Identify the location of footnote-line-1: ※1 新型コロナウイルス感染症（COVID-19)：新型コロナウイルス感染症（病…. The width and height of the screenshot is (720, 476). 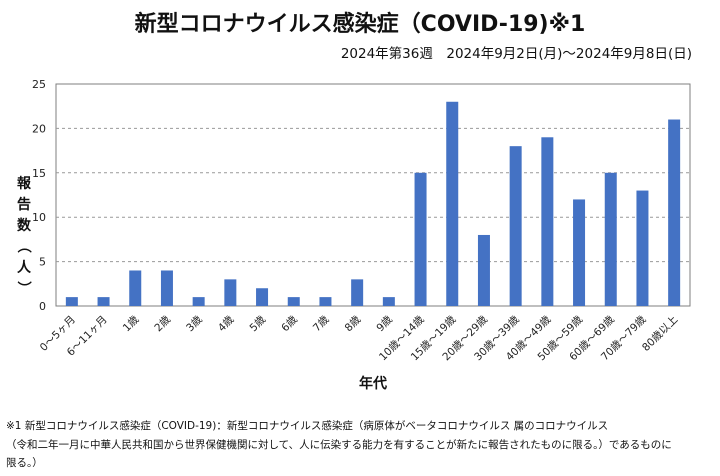
(307, 426).